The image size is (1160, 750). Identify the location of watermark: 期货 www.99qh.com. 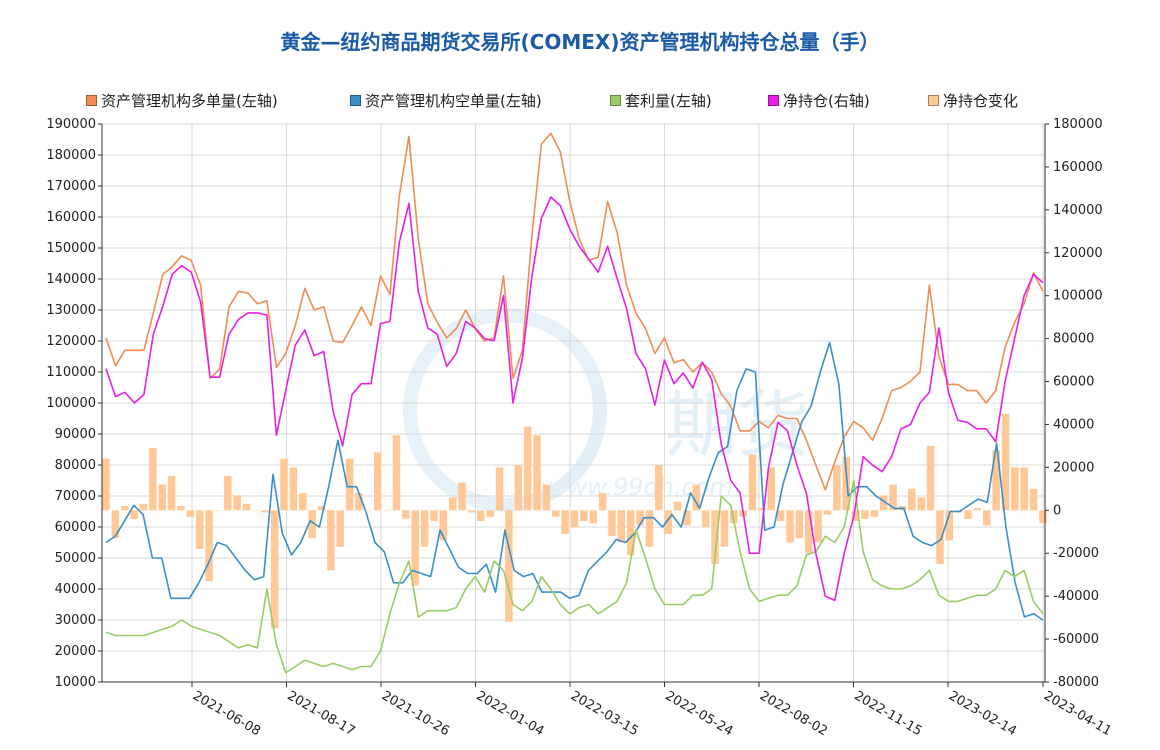
(606, 410).